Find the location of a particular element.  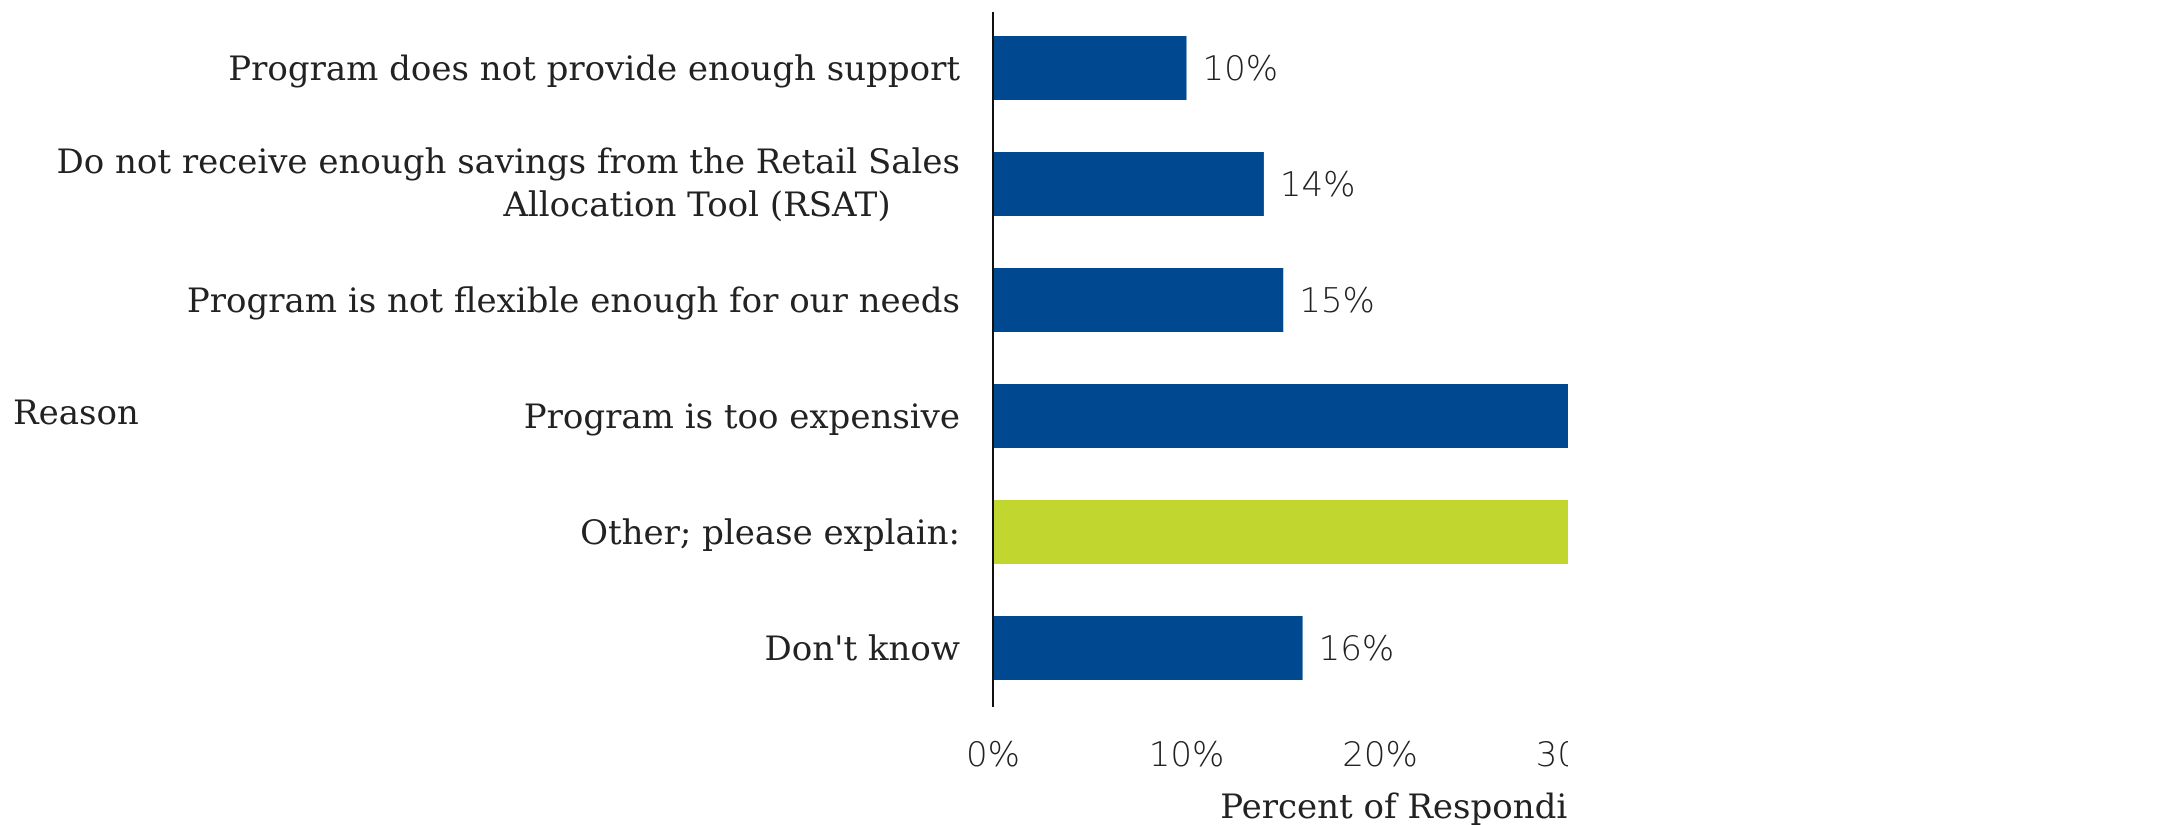

x-axis-ticks: 0%10%20%30%40%50%60% is located at coordinates (1267, 755).